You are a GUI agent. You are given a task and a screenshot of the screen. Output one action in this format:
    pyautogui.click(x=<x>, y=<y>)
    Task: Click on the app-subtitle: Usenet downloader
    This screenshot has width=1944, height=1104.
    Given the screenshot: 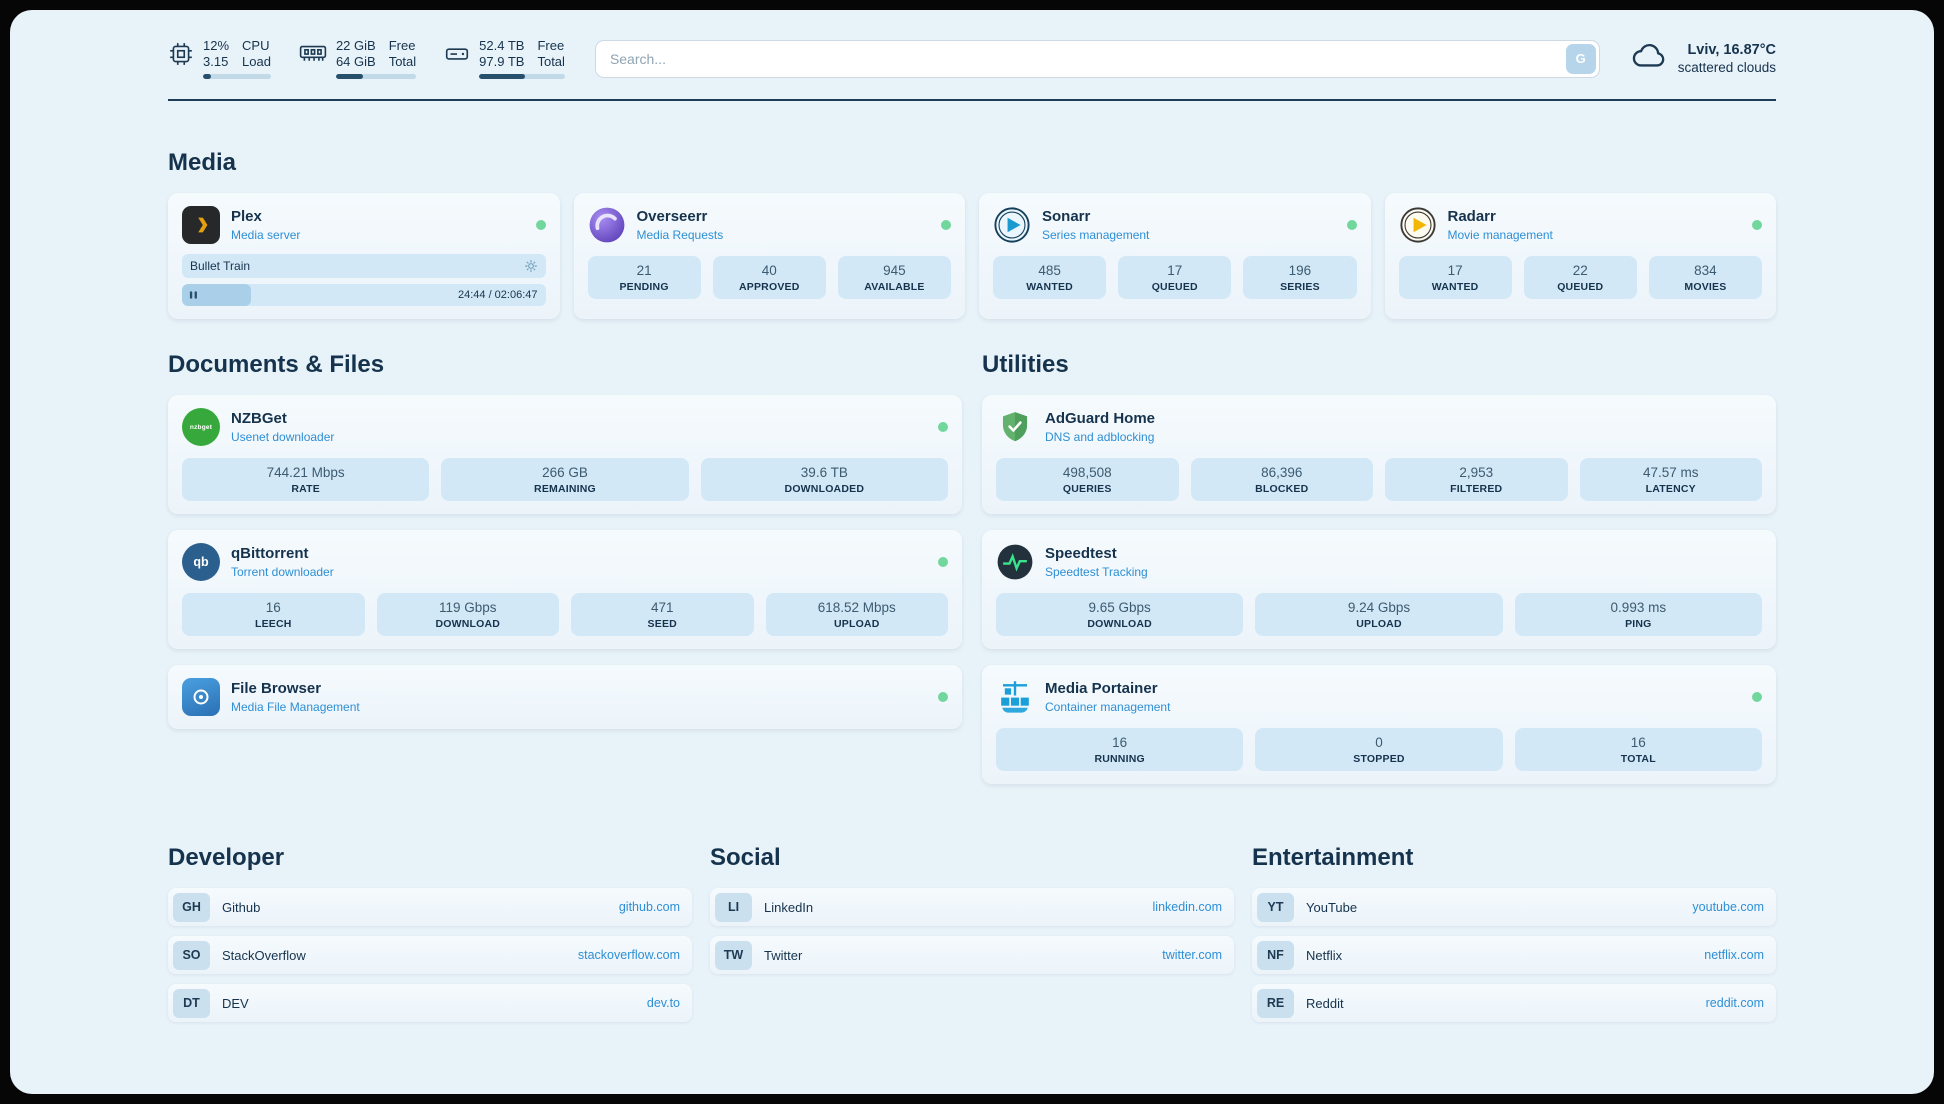 What is the action you would take?
    pyautogui.click(x=283, y=437)
    